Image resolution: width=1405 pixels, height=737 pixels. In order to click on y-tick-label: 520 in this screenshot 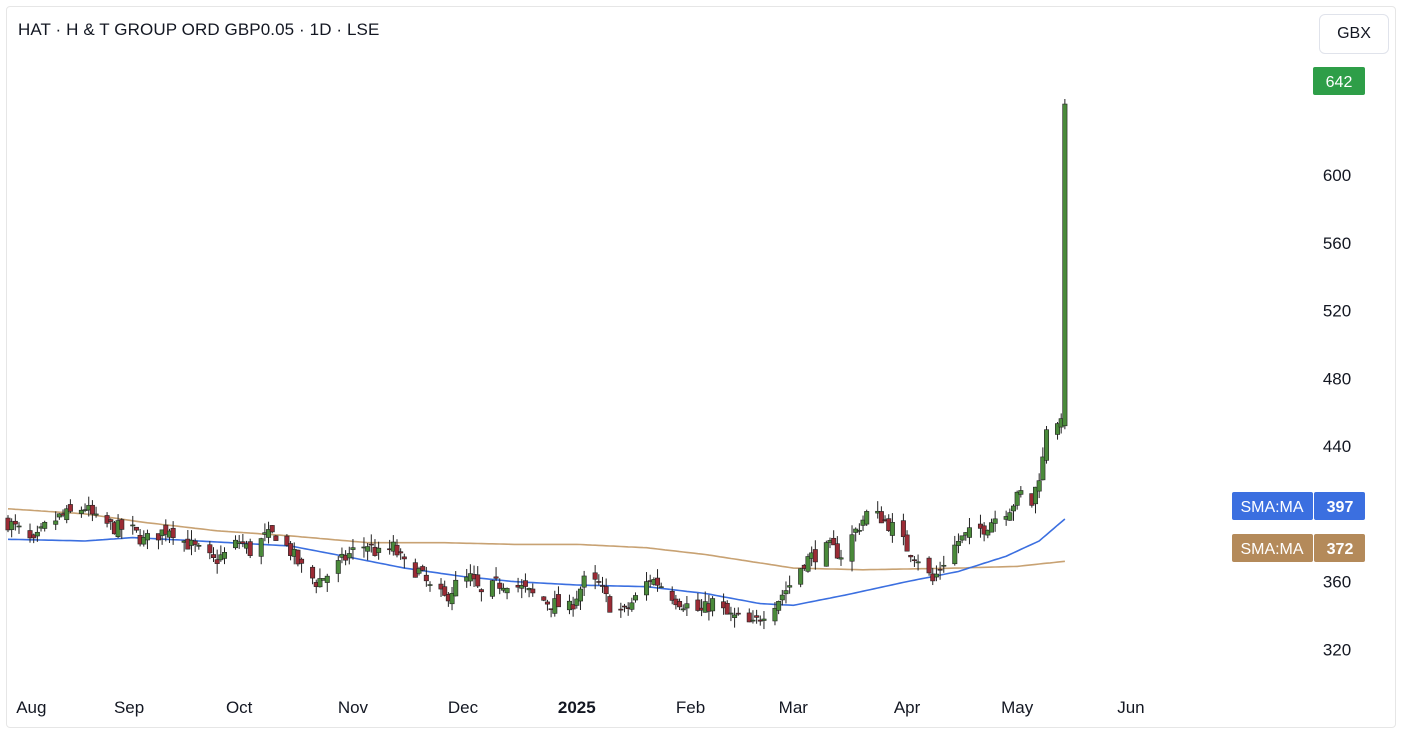, I will do `click(1337, 311)`.